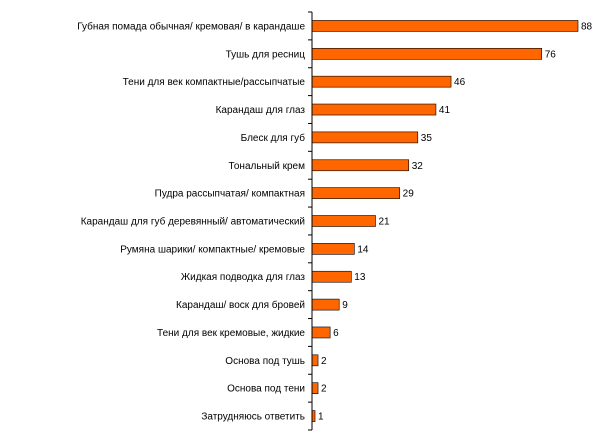 Image resolution: width=603 pixels, height=436 pixels. I want to click on value-label: 1, so click(321, 417).